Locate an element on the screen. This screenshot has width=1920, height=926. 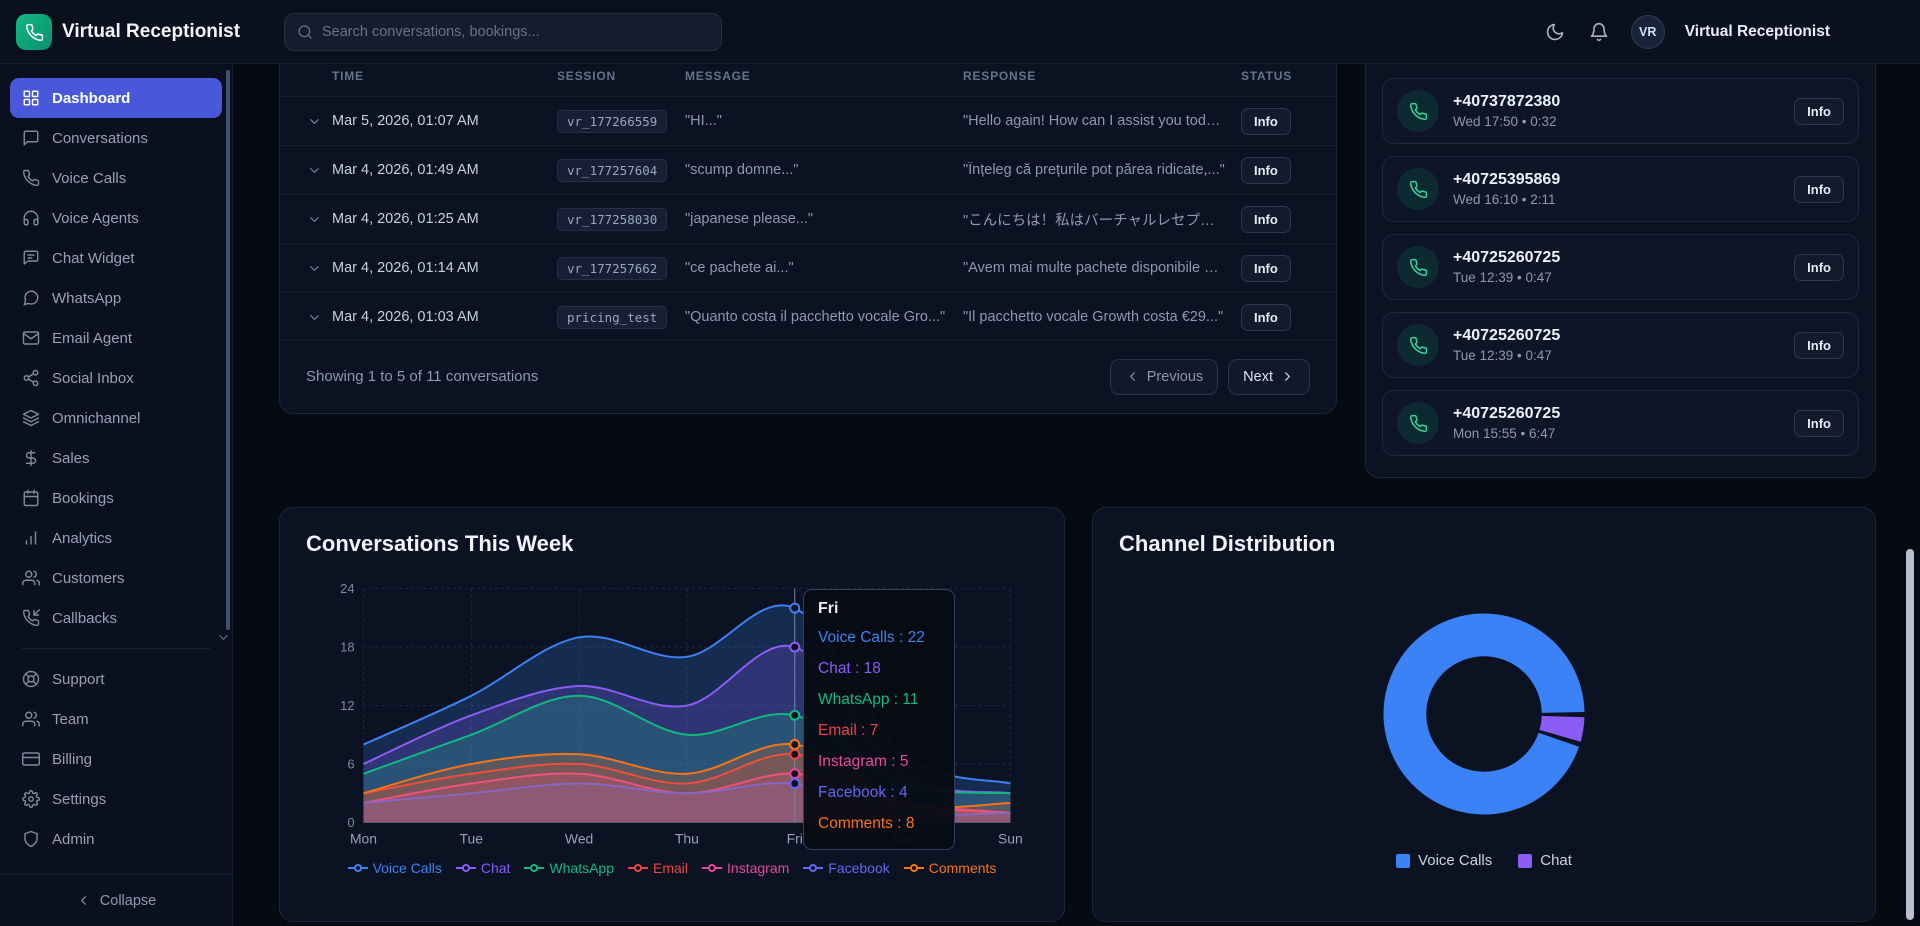
share-icon is located at coordinates (31, 378).